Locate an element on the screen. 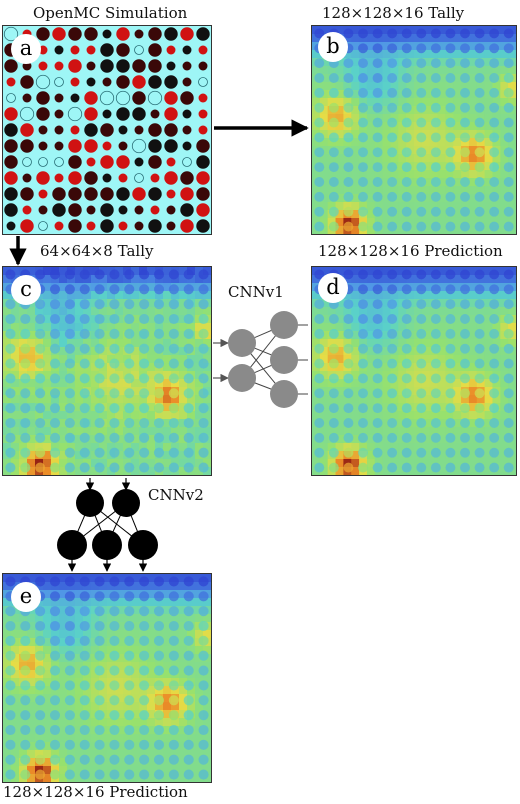 The width and height of the screenshot is (520, 804). label-cnnv2: CNNv2 is located at coordinates (176, 495).